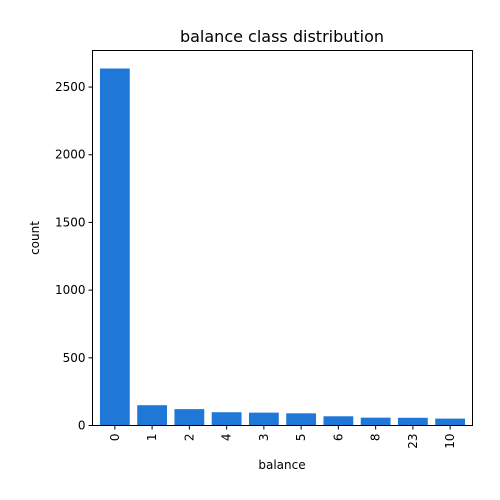 The height and width of the screenshot is (500, 500). What do you see at coordinates (282, 36) in the screenshot?
I see `chart-title: balance class distribution` at bounding box center [282, 36].